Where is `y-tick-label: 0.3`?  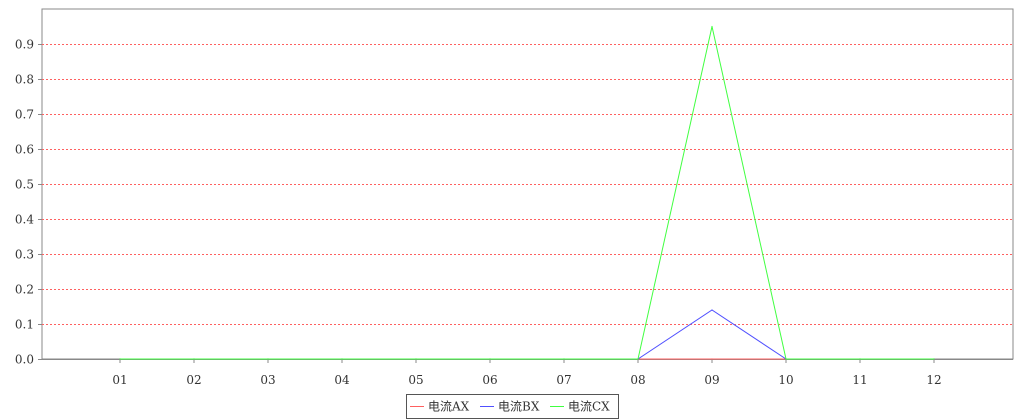 y-tick-label: 0.3 is located at coordinates (24, 255).